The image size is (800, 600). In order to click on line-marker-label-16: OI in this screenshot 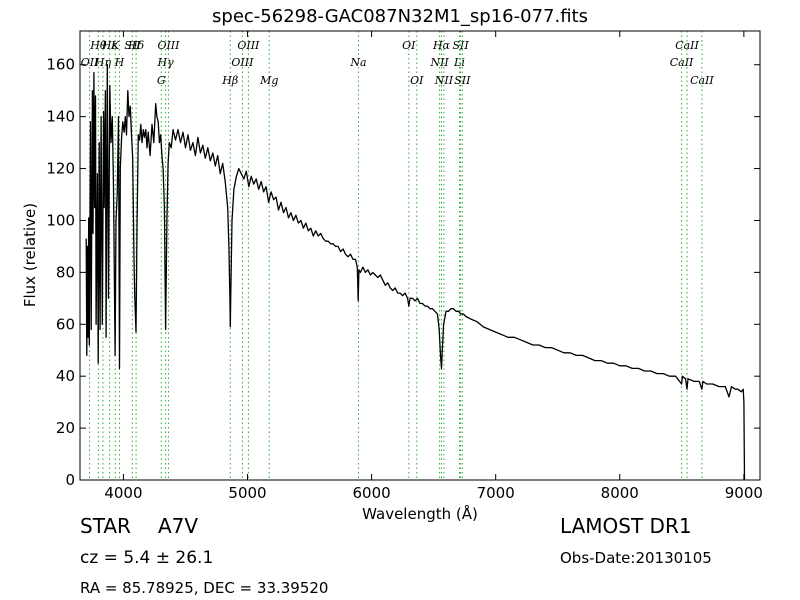, I will do `click(409, 45)`.